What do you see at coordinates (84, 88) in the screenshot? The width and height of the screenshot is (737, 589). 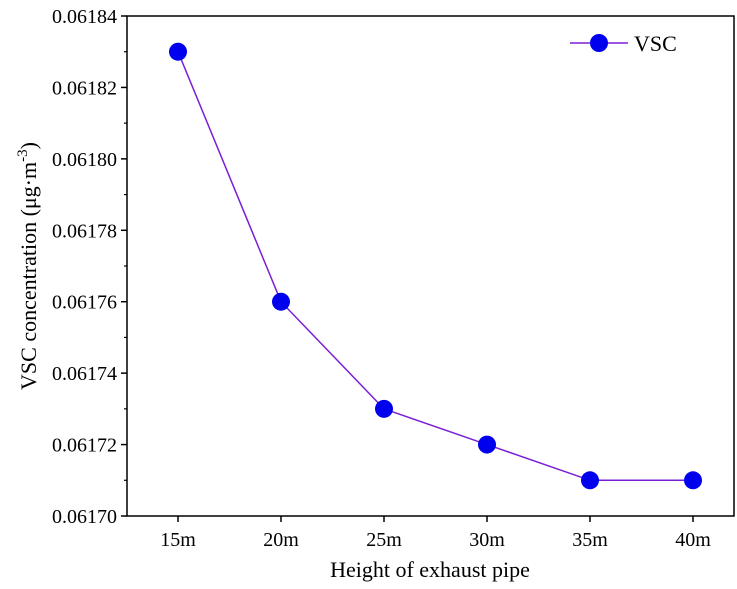 I see `y-tick-label: 0.06182` at bounding box center [84, 88].